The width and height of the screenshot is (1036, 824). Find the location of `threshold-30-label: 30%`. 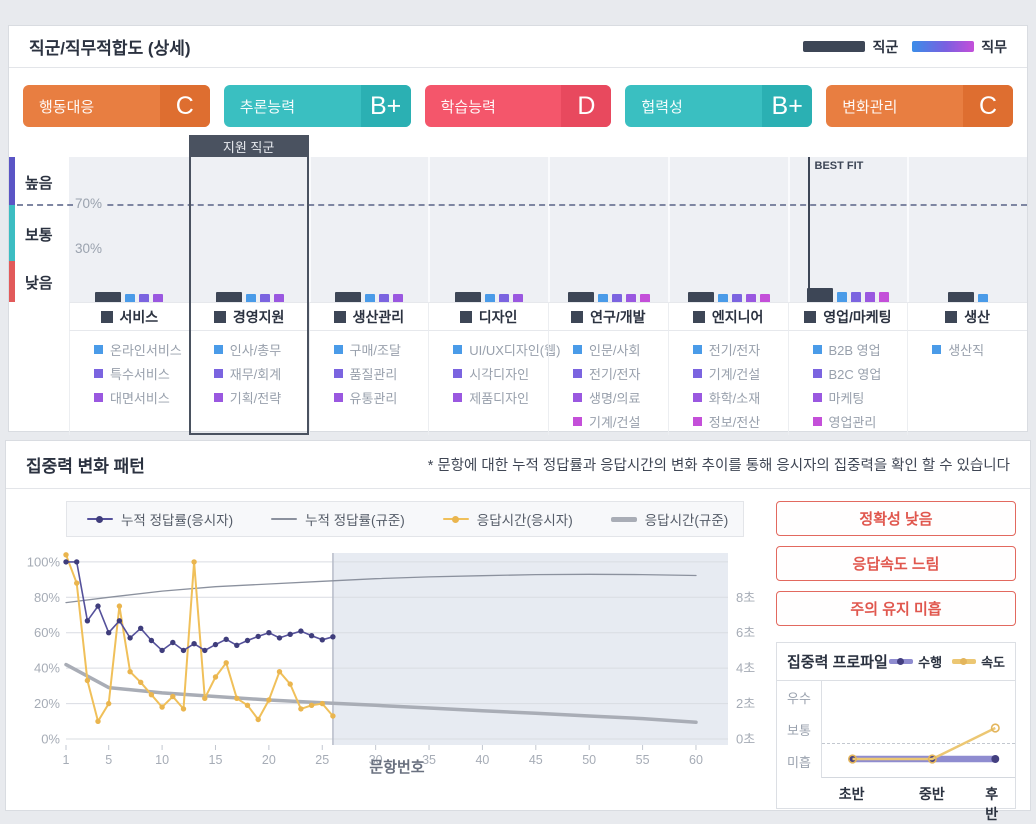

threshold-30-label: 30% is located at coordinates (89, 248).